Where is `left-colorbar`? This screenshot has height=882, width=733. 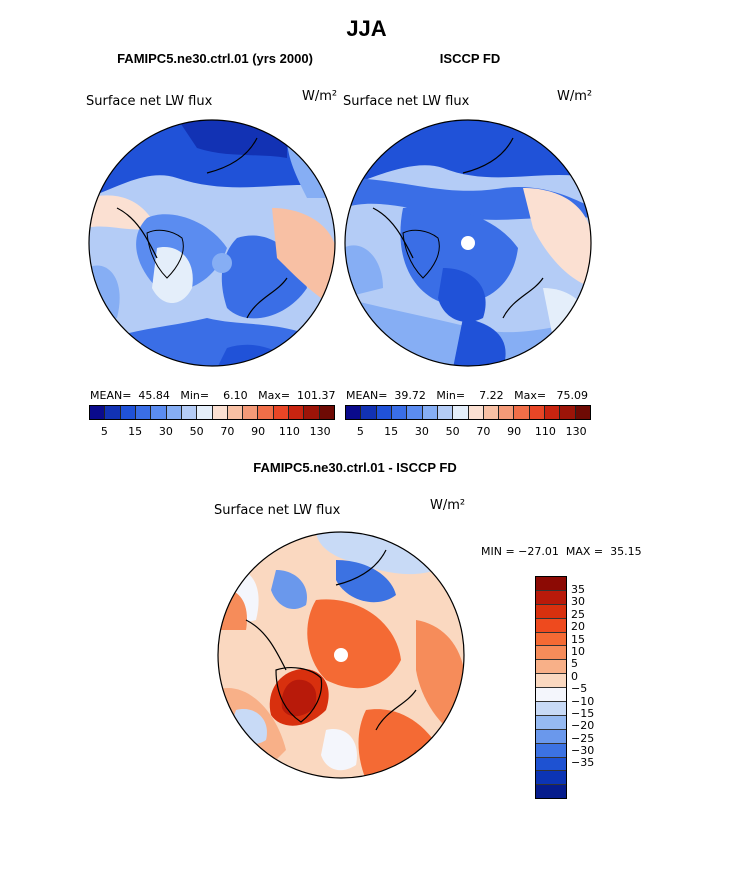 left-colorbar is located at coordinates (212, 412).